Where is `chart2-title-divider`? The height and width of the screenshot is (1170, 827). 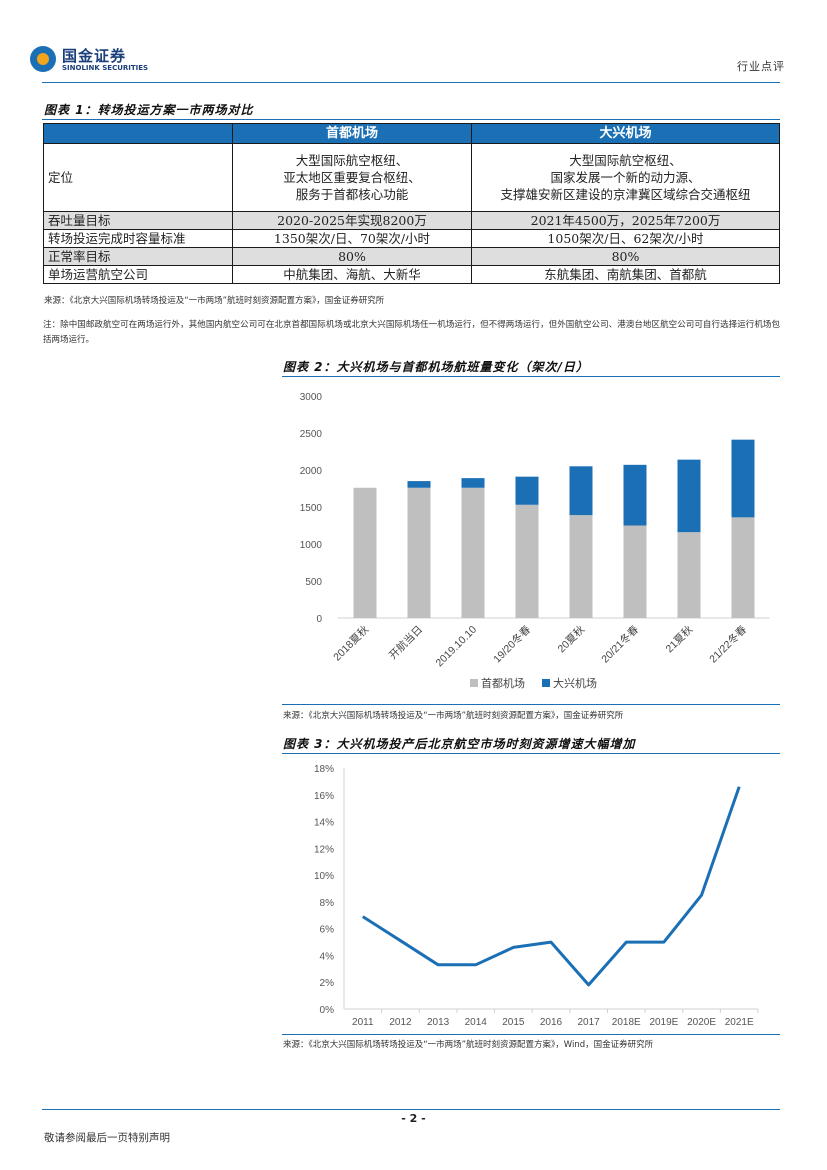 chart2-title-divider is located at coordinates (531, 376).